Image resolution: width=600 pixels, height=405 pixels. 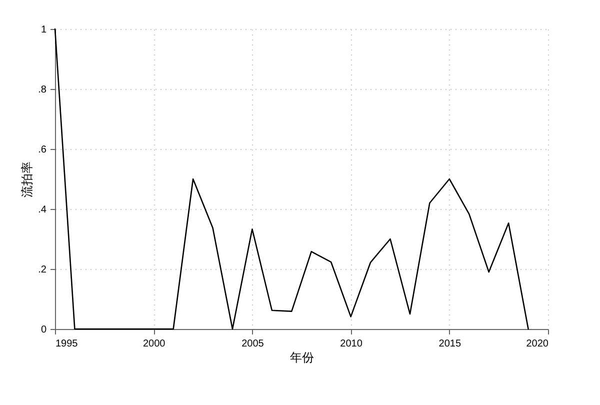 I want to click on x-tick-label: 2000, so click(x=154, y=344).